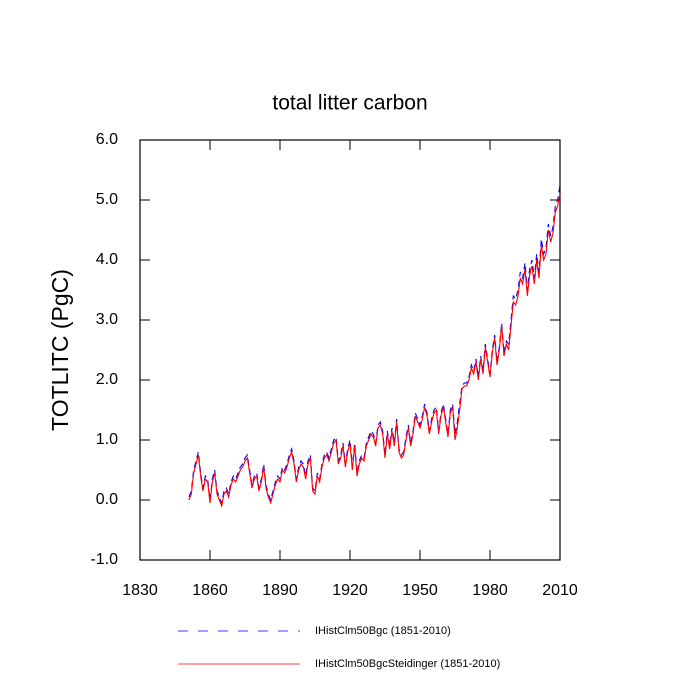  Describe the element at coordinates (407, 664) in the screenshot. I see `legend-label: IHistClm50BgcSteidinger (1851-2010)` at that location.